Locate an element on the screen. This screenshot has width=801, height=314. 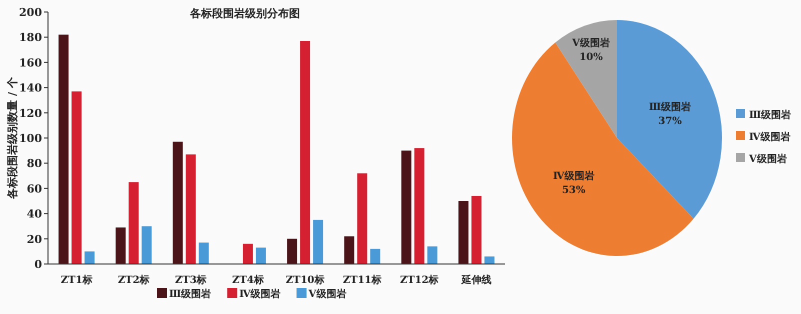
y-tick-label: 0 is located at coordinates (38, 264).